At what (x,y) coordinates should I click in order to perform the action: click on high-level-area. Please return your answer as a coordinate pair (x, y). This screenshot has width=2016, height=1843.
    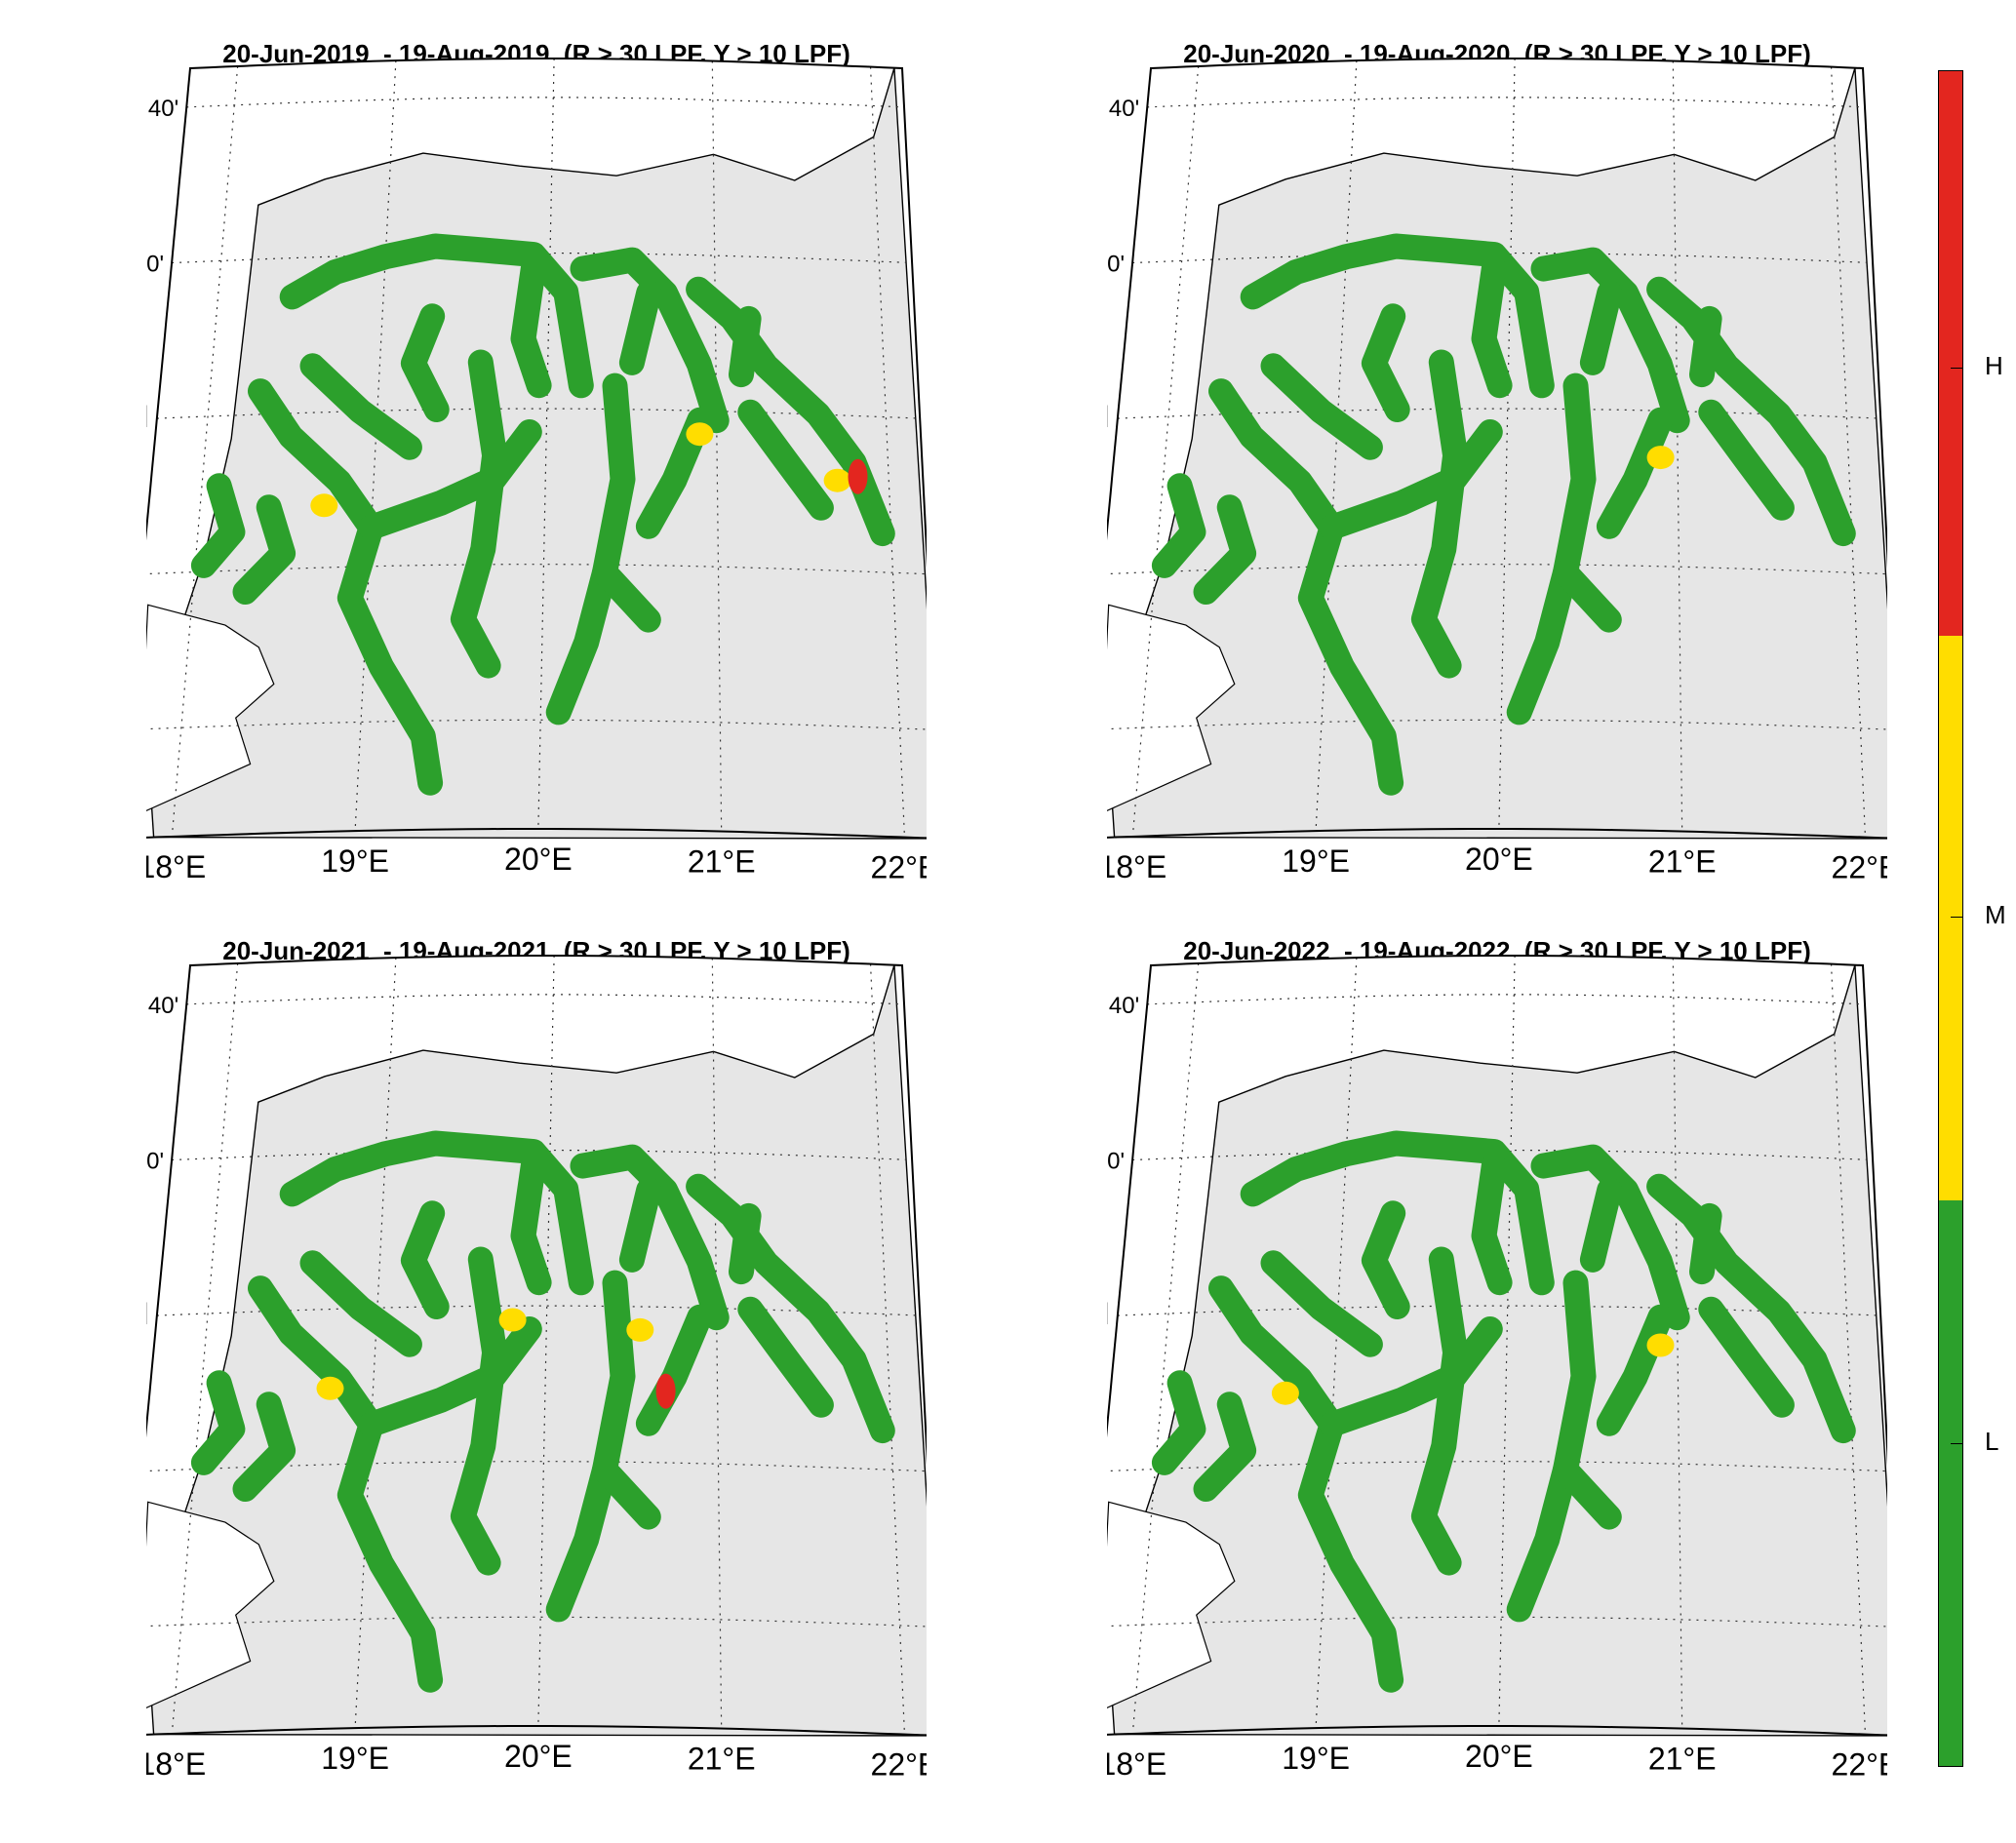
    Looking at the image, I should click on (858, 476).